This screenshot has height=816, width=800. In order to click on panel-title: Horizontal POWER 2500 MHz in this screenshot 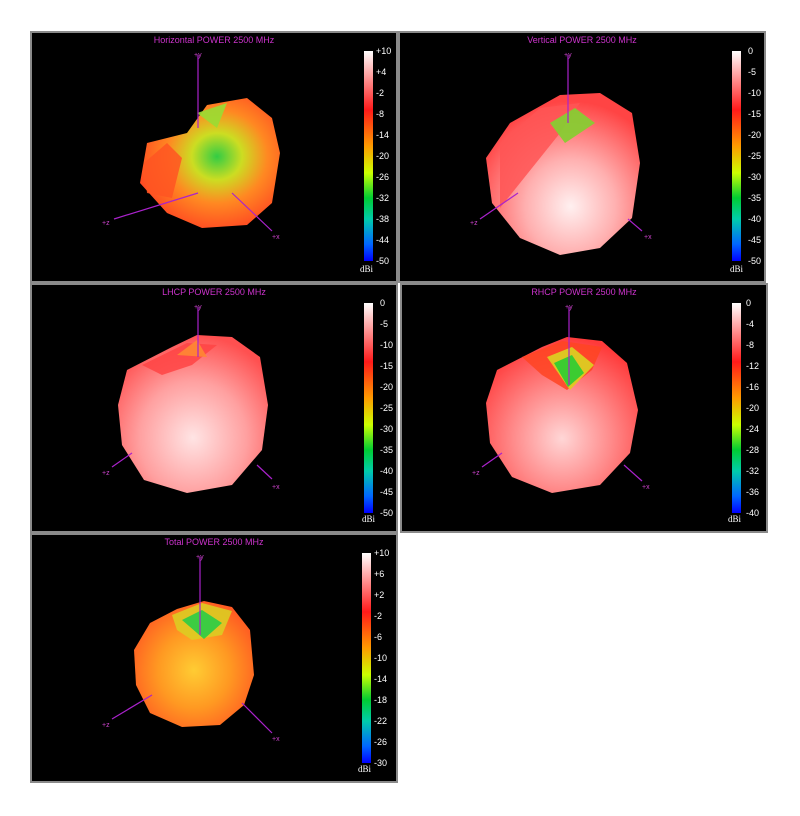, I will do `click(214, 40)`.